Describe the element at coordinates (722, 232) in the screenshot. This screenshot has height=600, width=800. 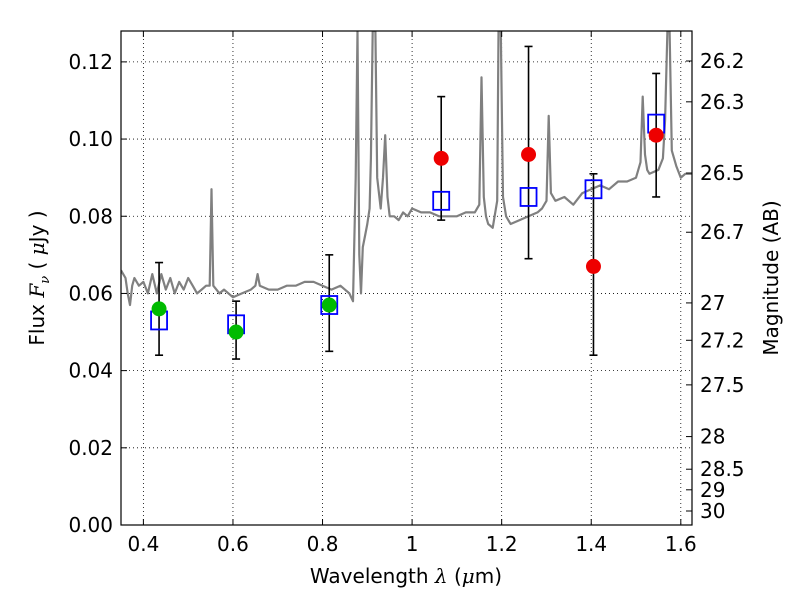
I see `mag-tick-label: 26.7` at that location.